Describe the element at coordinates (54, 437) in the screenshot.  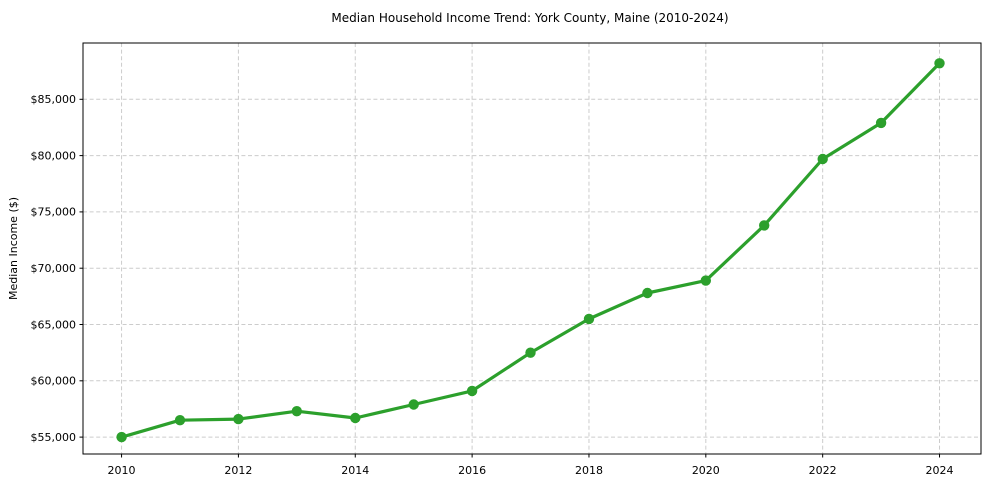
I see `y-tick-label: $55,000` at that location.